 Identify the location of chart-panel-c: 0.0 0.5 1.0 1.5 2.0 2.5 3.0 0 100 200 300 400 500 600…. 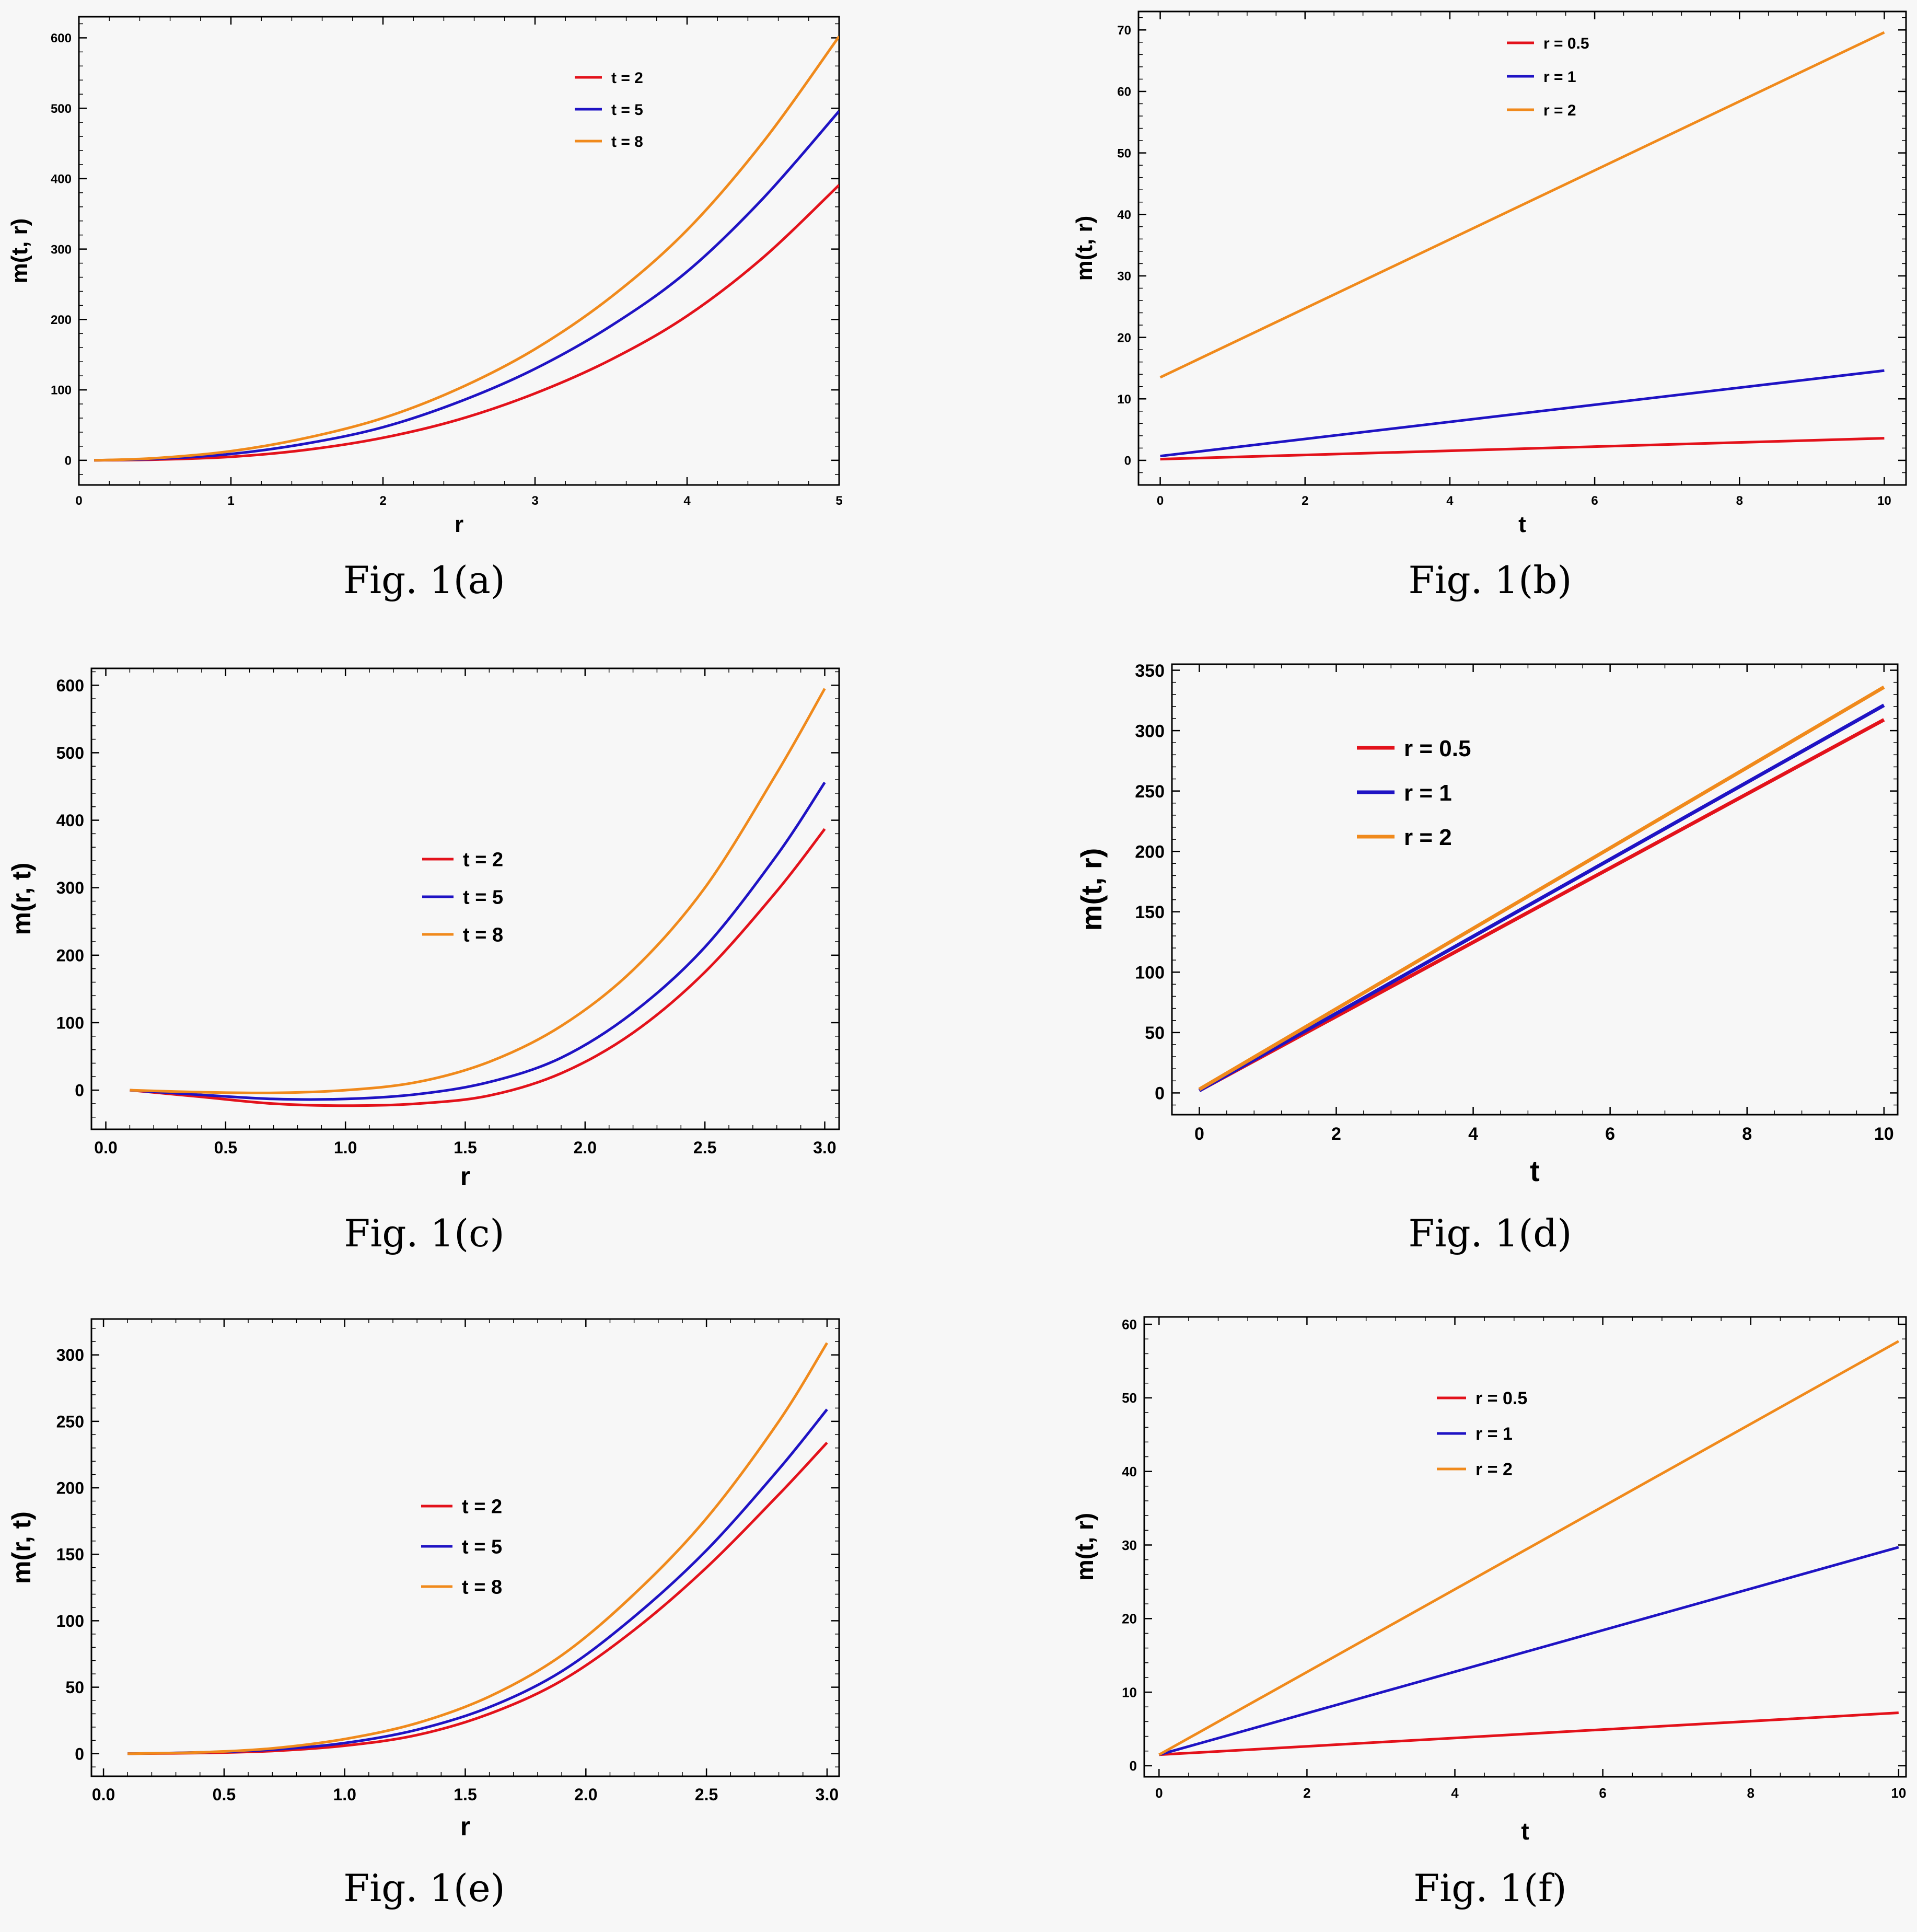
(424, 961).